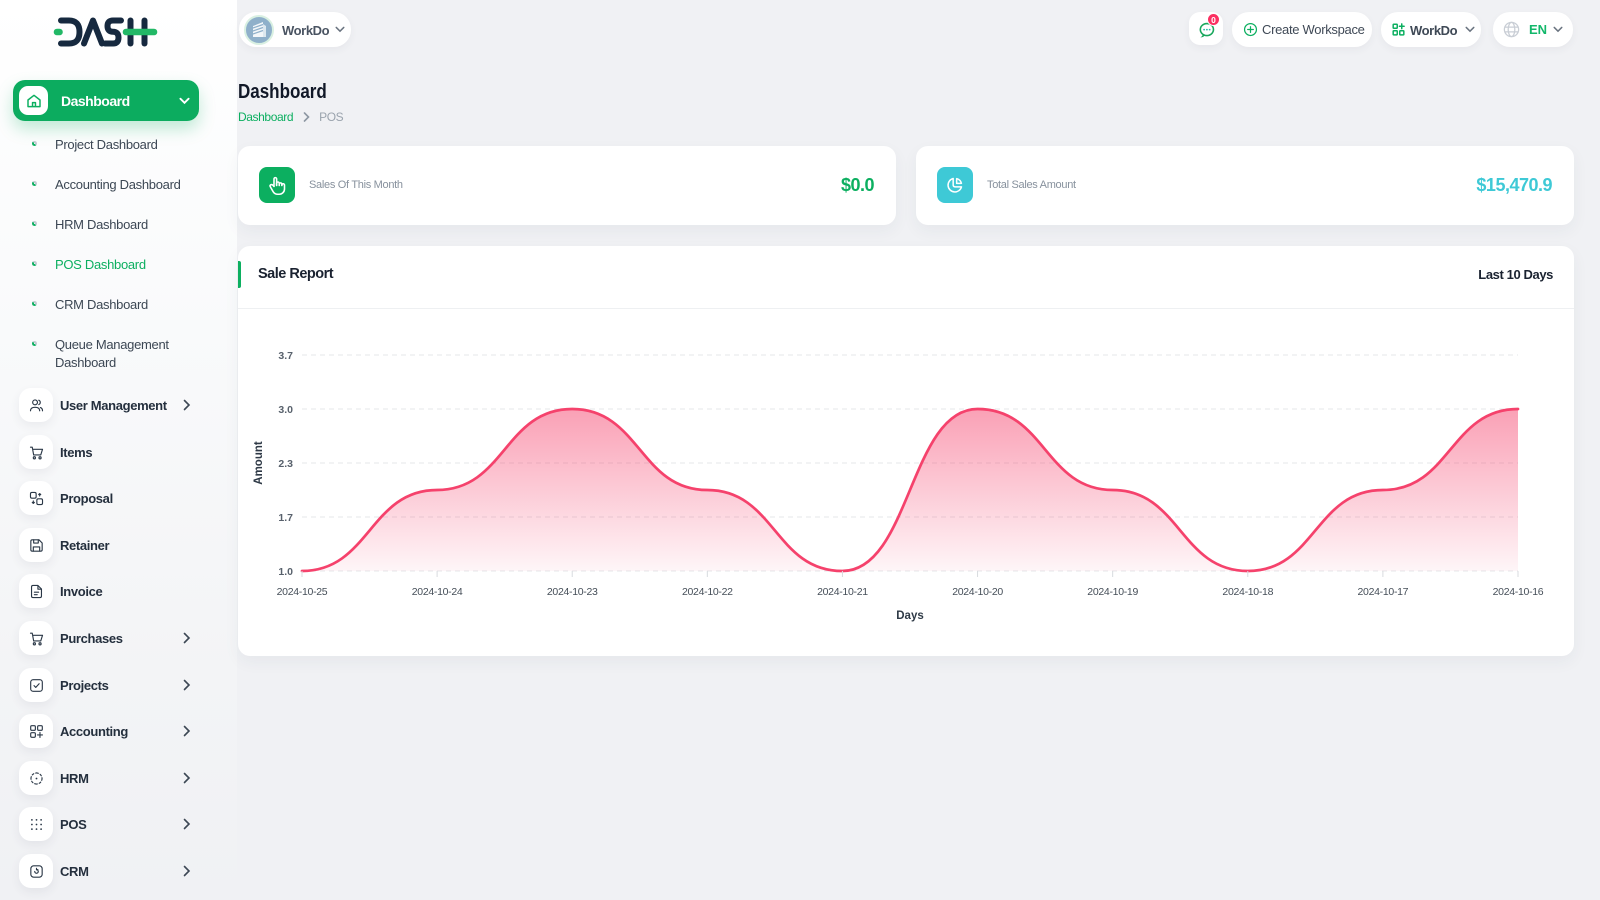 This screenshot has width=1600, height=900. Describe the element at coordinates (1112, 592) in the screenshot. I see `svg-text: 2024-10-19` at that location.